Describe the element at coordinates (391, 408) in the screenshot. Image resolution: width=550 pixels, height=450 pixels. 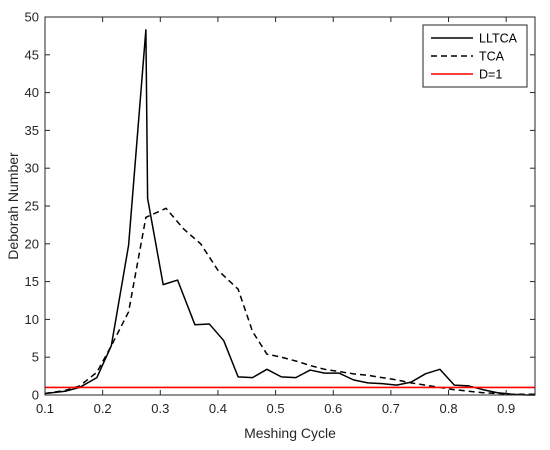
I see `x-tick-label: 0.7` at that location.